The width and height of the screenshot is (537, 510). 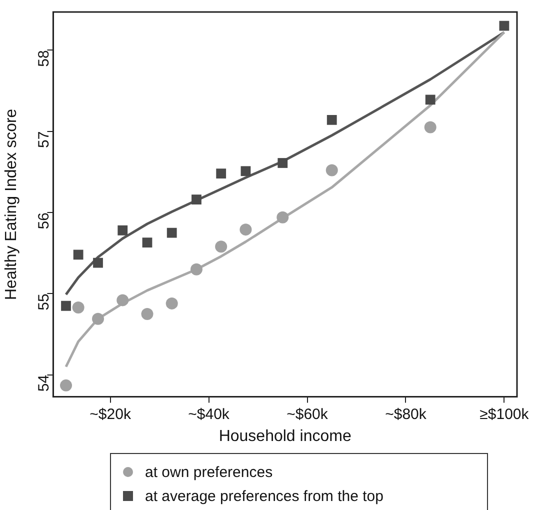 What do you see at coordinates (43, 221) in the screenshot?
I see `y-tick-label: 56` at bounding box center [43, 221].